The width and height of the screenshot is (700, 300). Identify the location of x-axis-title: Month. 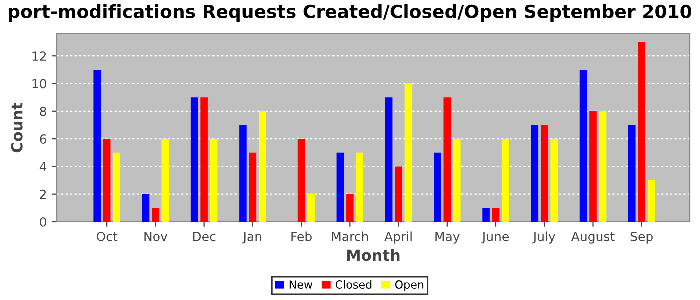
(374, 255).